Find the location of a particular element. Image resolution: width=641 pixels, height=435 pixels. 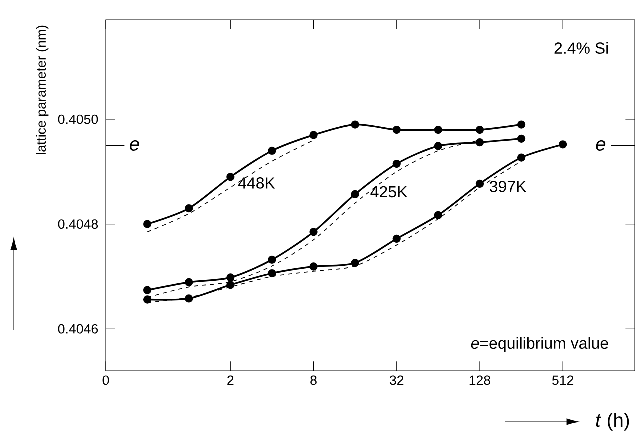

x-tick-label: 0 is located at coordinates (106, 380).